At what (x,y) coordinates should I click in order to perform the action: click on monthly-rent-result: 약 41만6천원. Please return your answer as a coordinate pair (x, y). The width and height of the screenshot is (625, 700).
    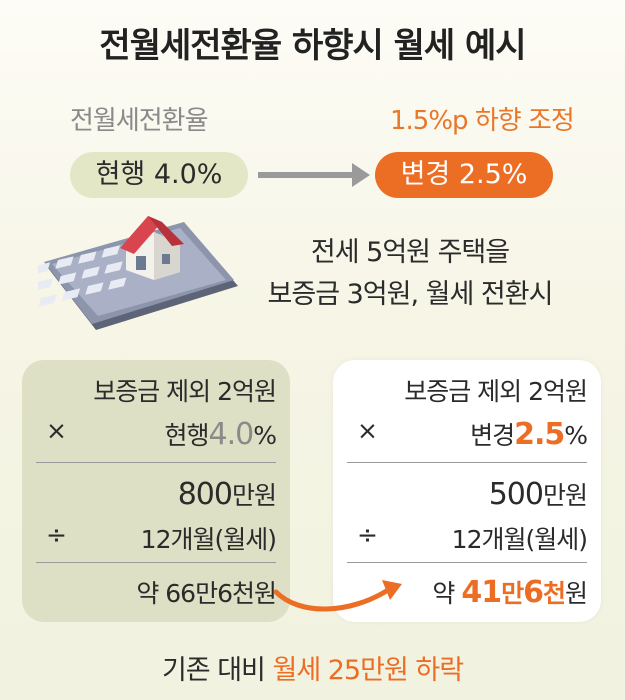
    Looking at the image, I should click on (467, 592).